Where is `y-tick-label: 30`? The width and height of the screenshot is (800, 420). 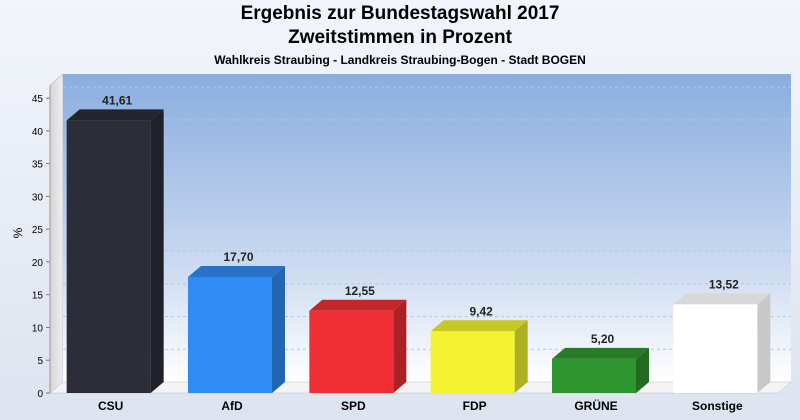
y-tick-label: 30 is located at coordinates (38, 197).